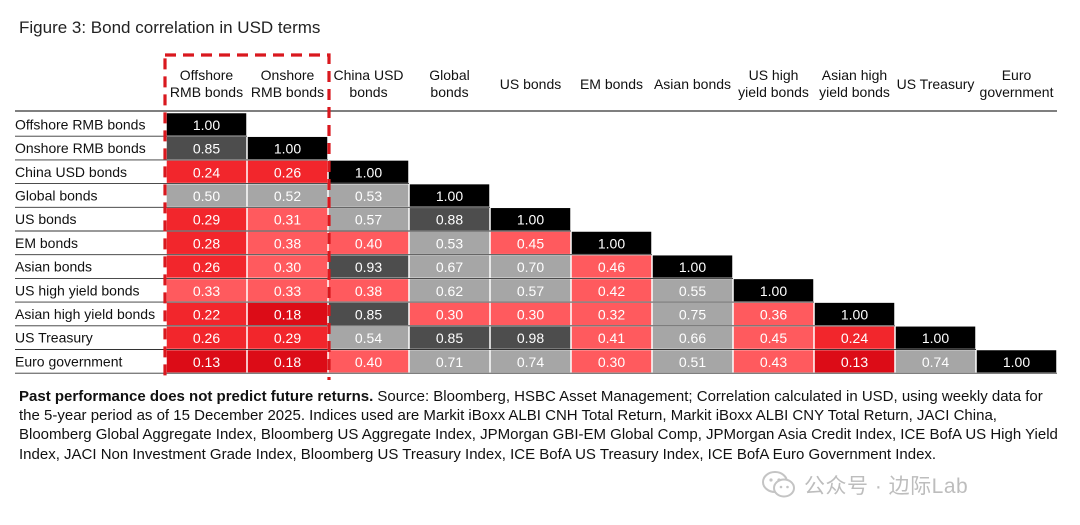 This screenshot has width=1080, height=525. I want to click on value-label: 0.30, so click(611, 362).